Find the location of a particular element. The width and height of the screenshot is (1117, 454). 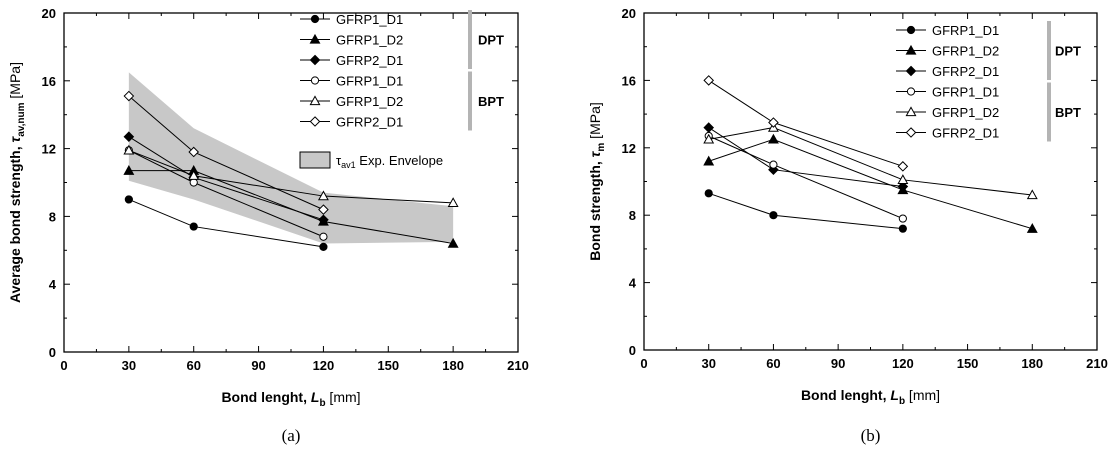

y-axis-title-text: Average bond strength, is located at coordinates (15, 222).